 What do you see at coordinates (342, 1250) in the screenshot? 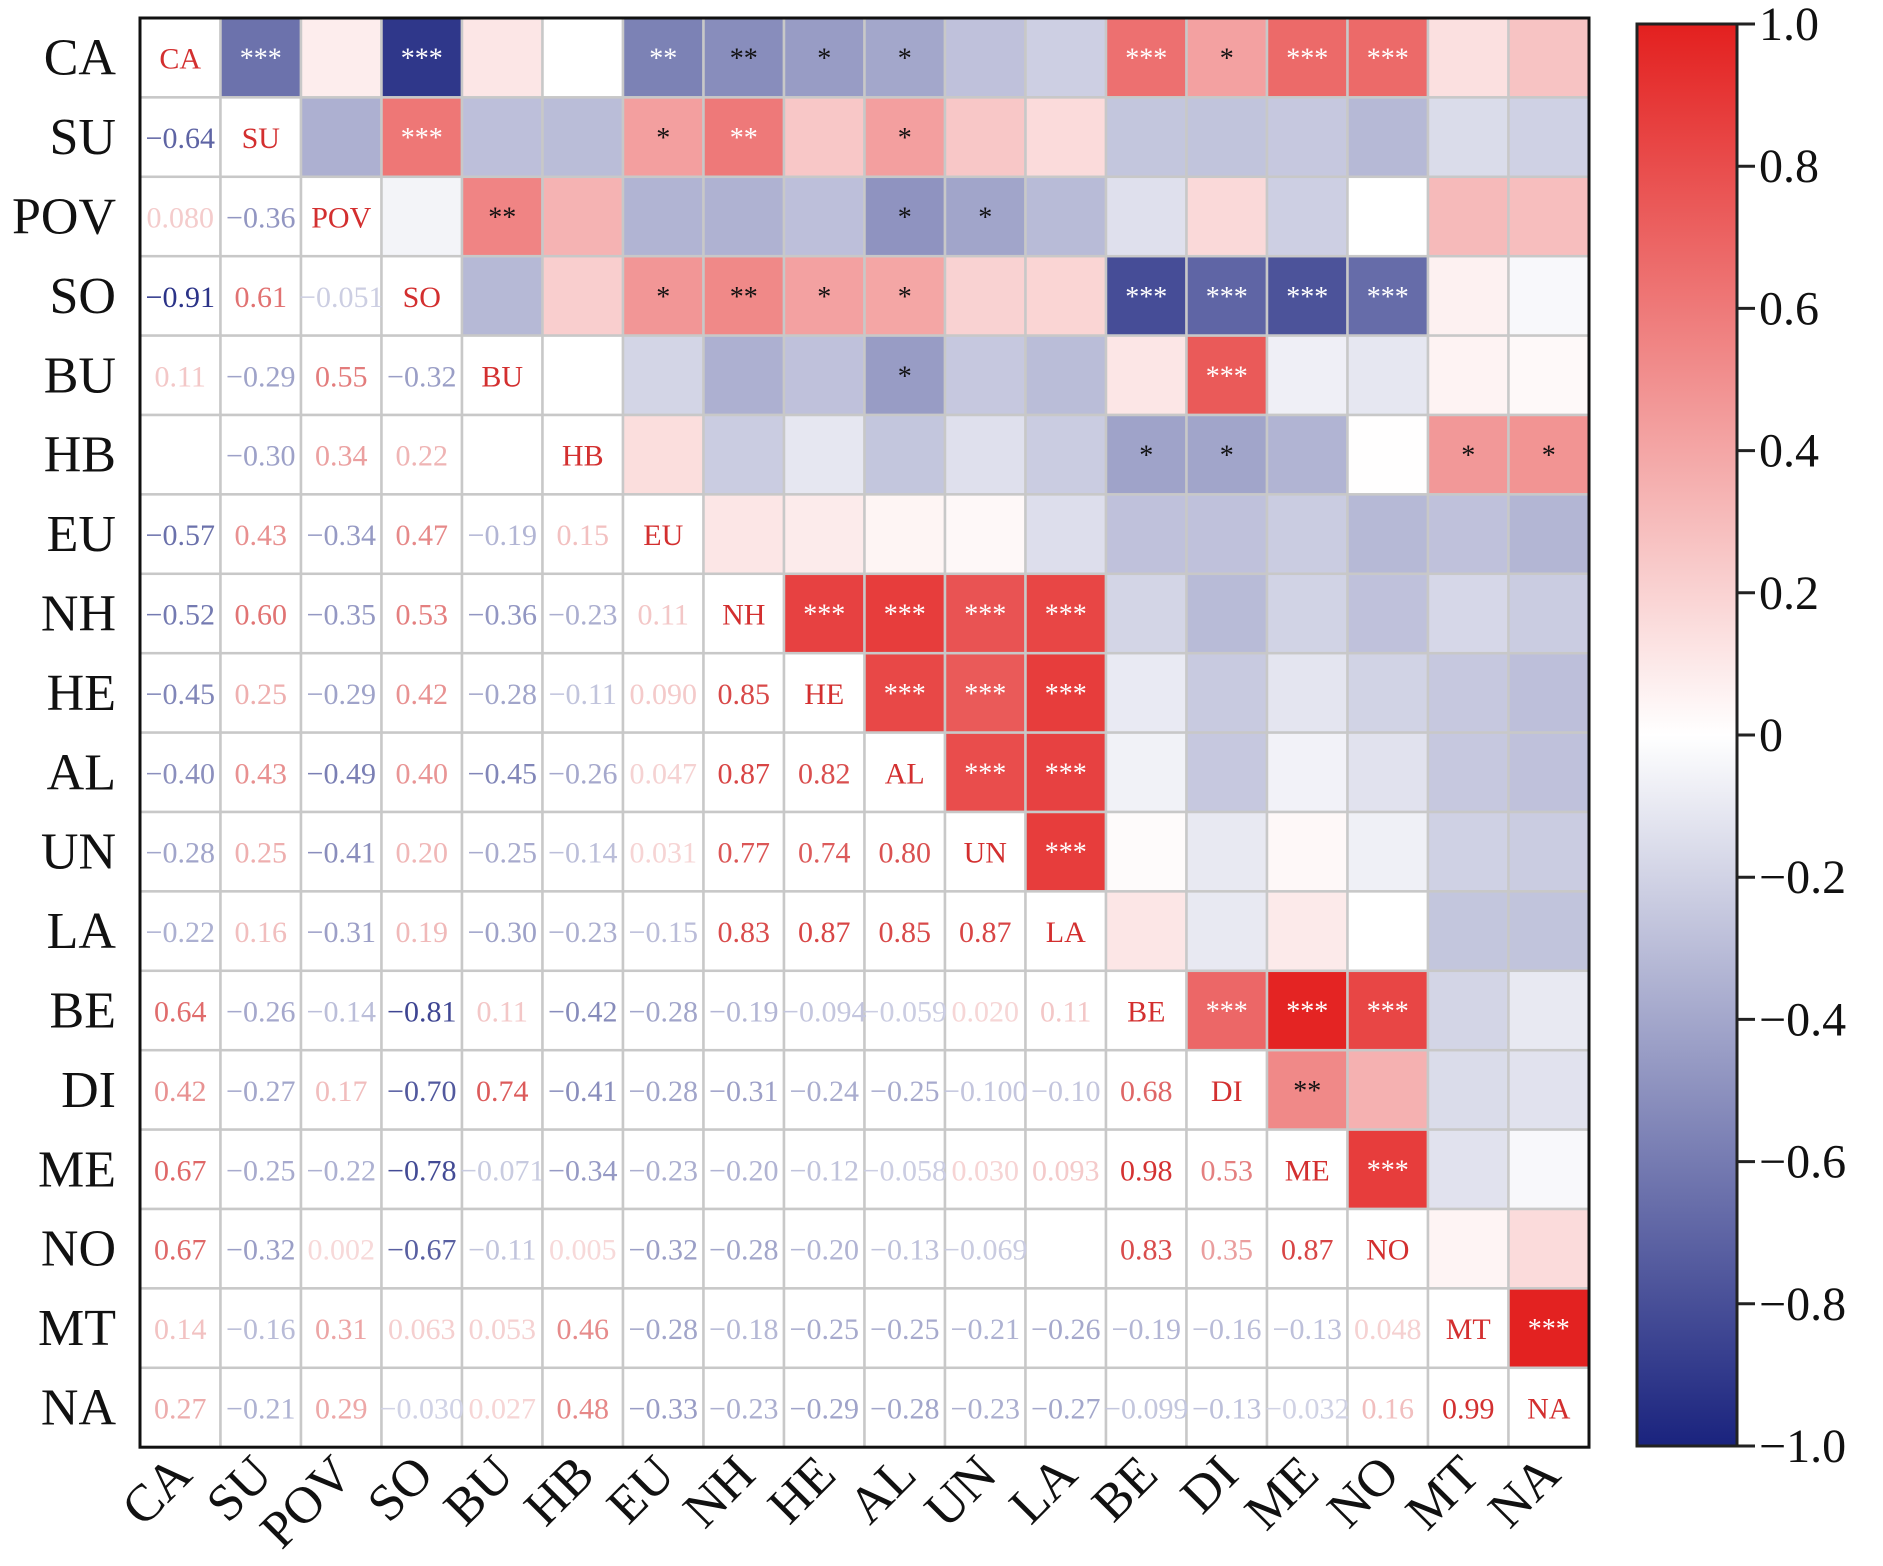
I see `correlation-value: 0.002` at bounding box center [342, 1250].